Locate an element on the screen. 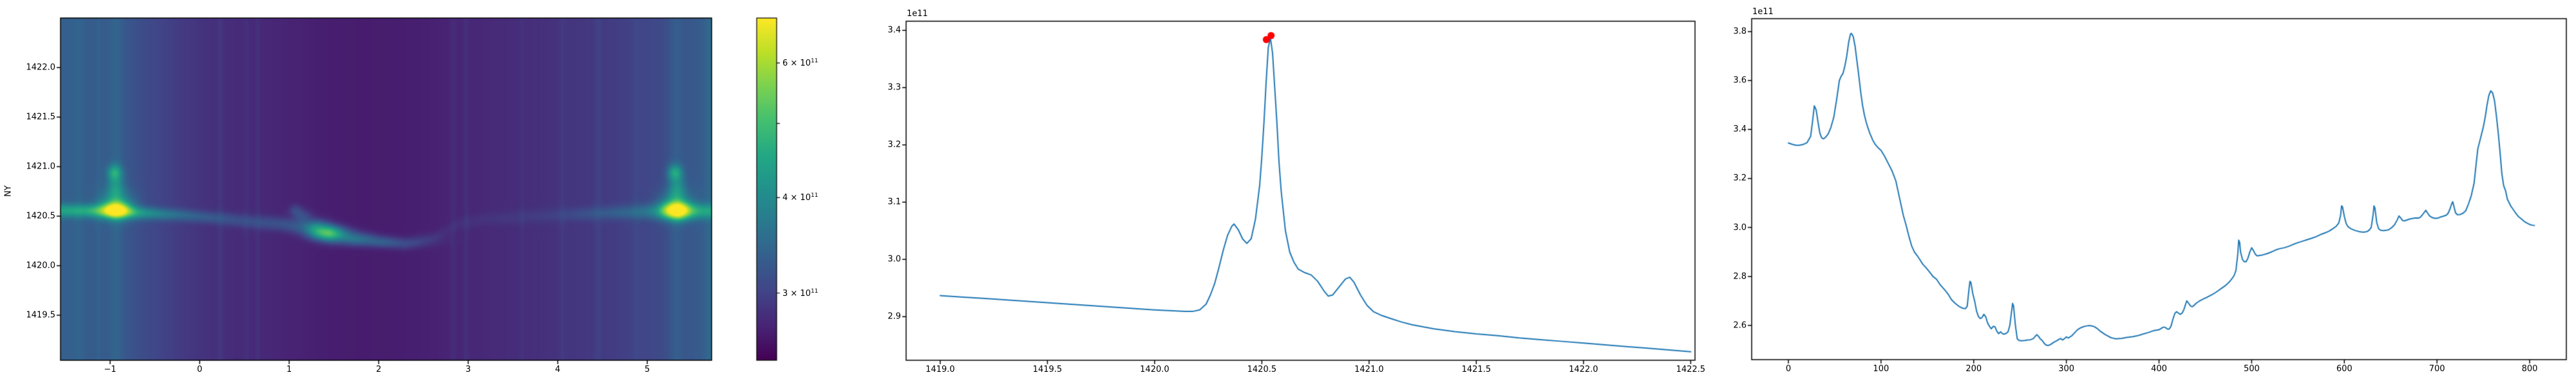  heatmap-x-tick-label: 5 is located at coordinates (647, 369).